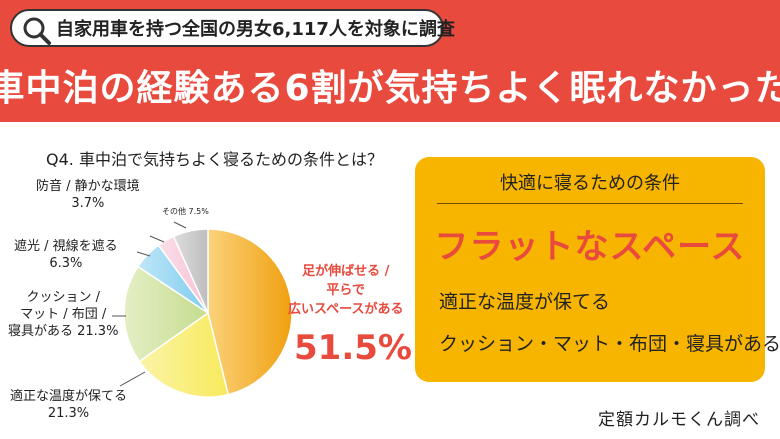 This screenshot has width=780, height=439. I want to click on magnifier-icon, so click(37, 31).